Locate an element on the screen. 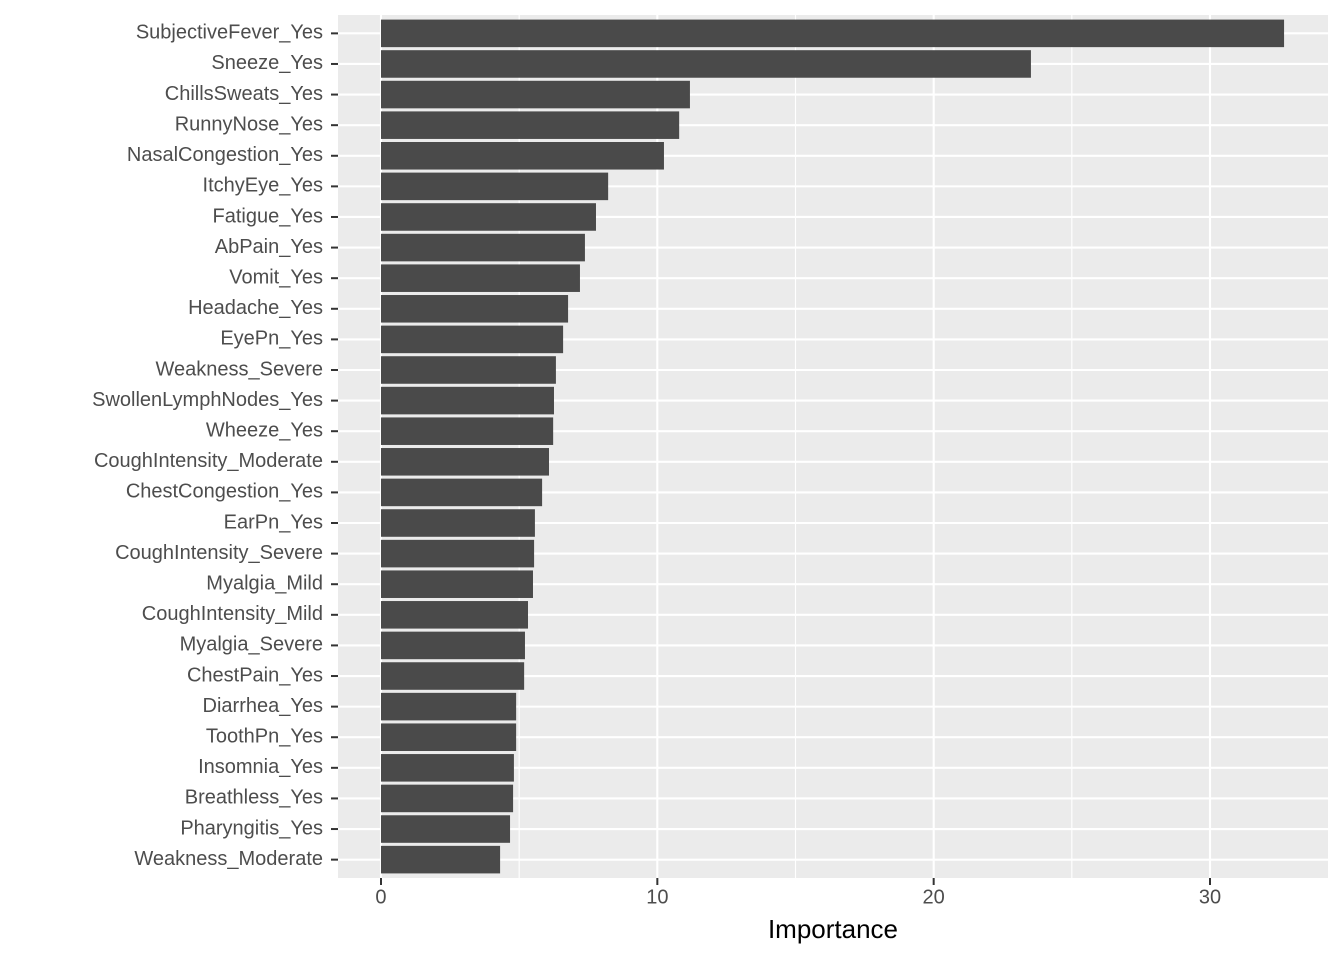 The image size is (1344, 960). y-tick-label: ChestPain_Yes is located at coordinates (255, 675).